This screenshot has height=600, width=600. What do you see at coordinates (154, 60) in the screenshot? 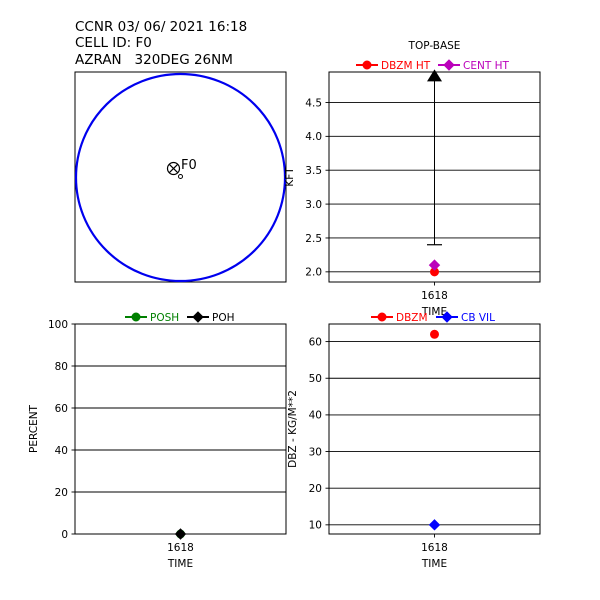
I see `header-line-azran: AZRAN 320DEG 26NM` at bounding box center [154, 60].